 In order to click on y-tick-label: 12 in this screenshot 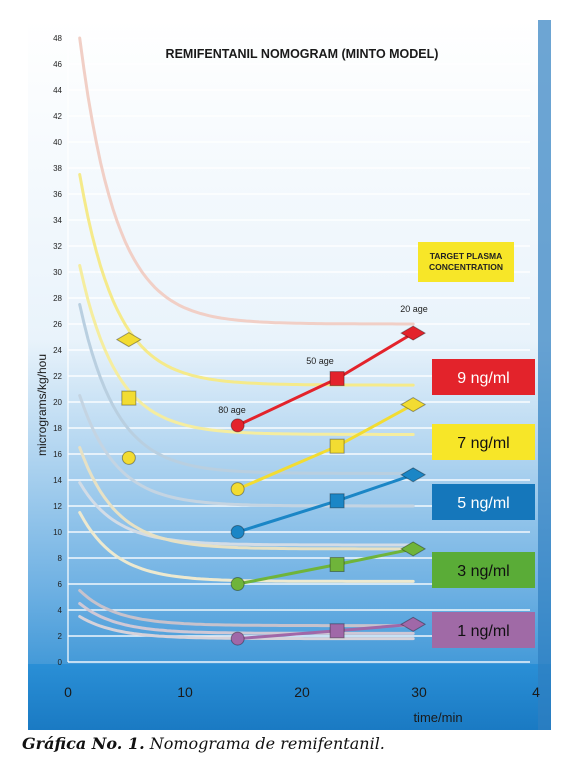, I will do `click(57, 506)`.